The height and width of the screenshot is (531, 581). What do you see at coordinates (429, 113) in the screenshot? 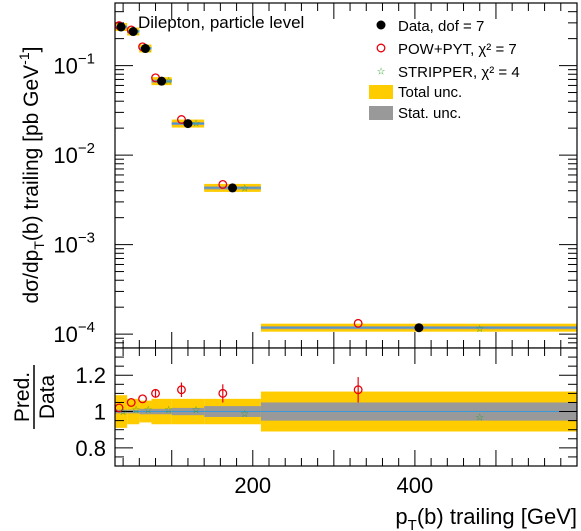
I see `legend-label: Stat. unc.` at bounding box center [429, 113].